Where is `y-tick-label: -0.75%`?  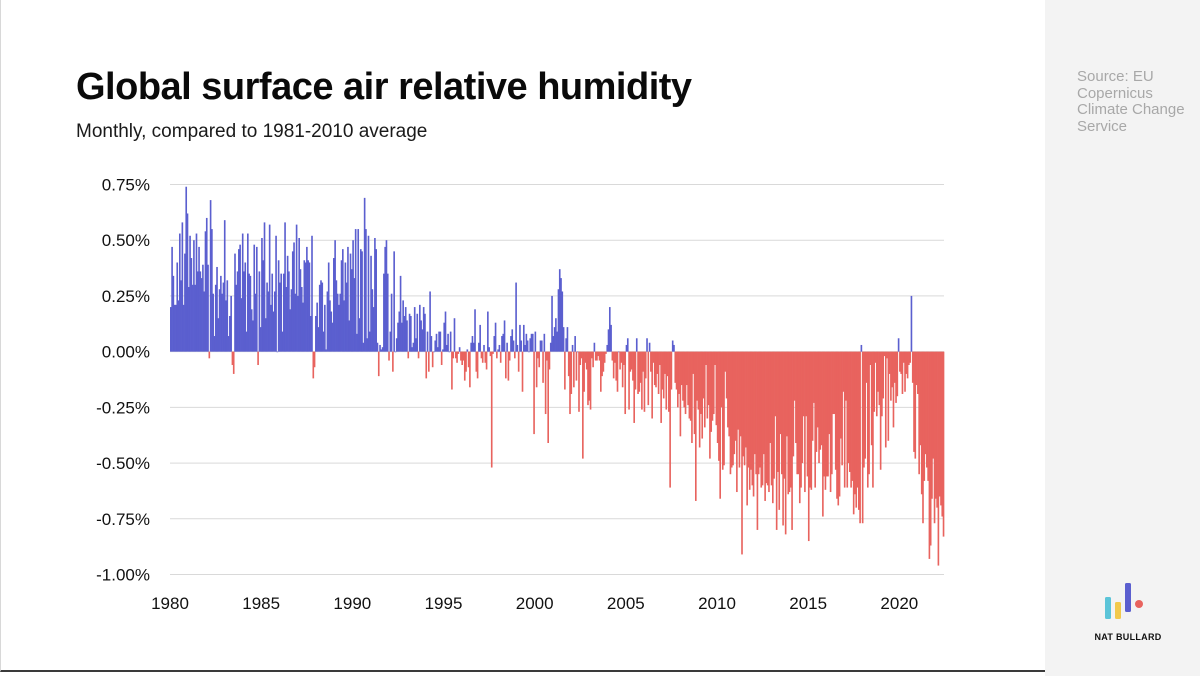 y-tick-label: -0.75% is located at coordinates (123, 519).